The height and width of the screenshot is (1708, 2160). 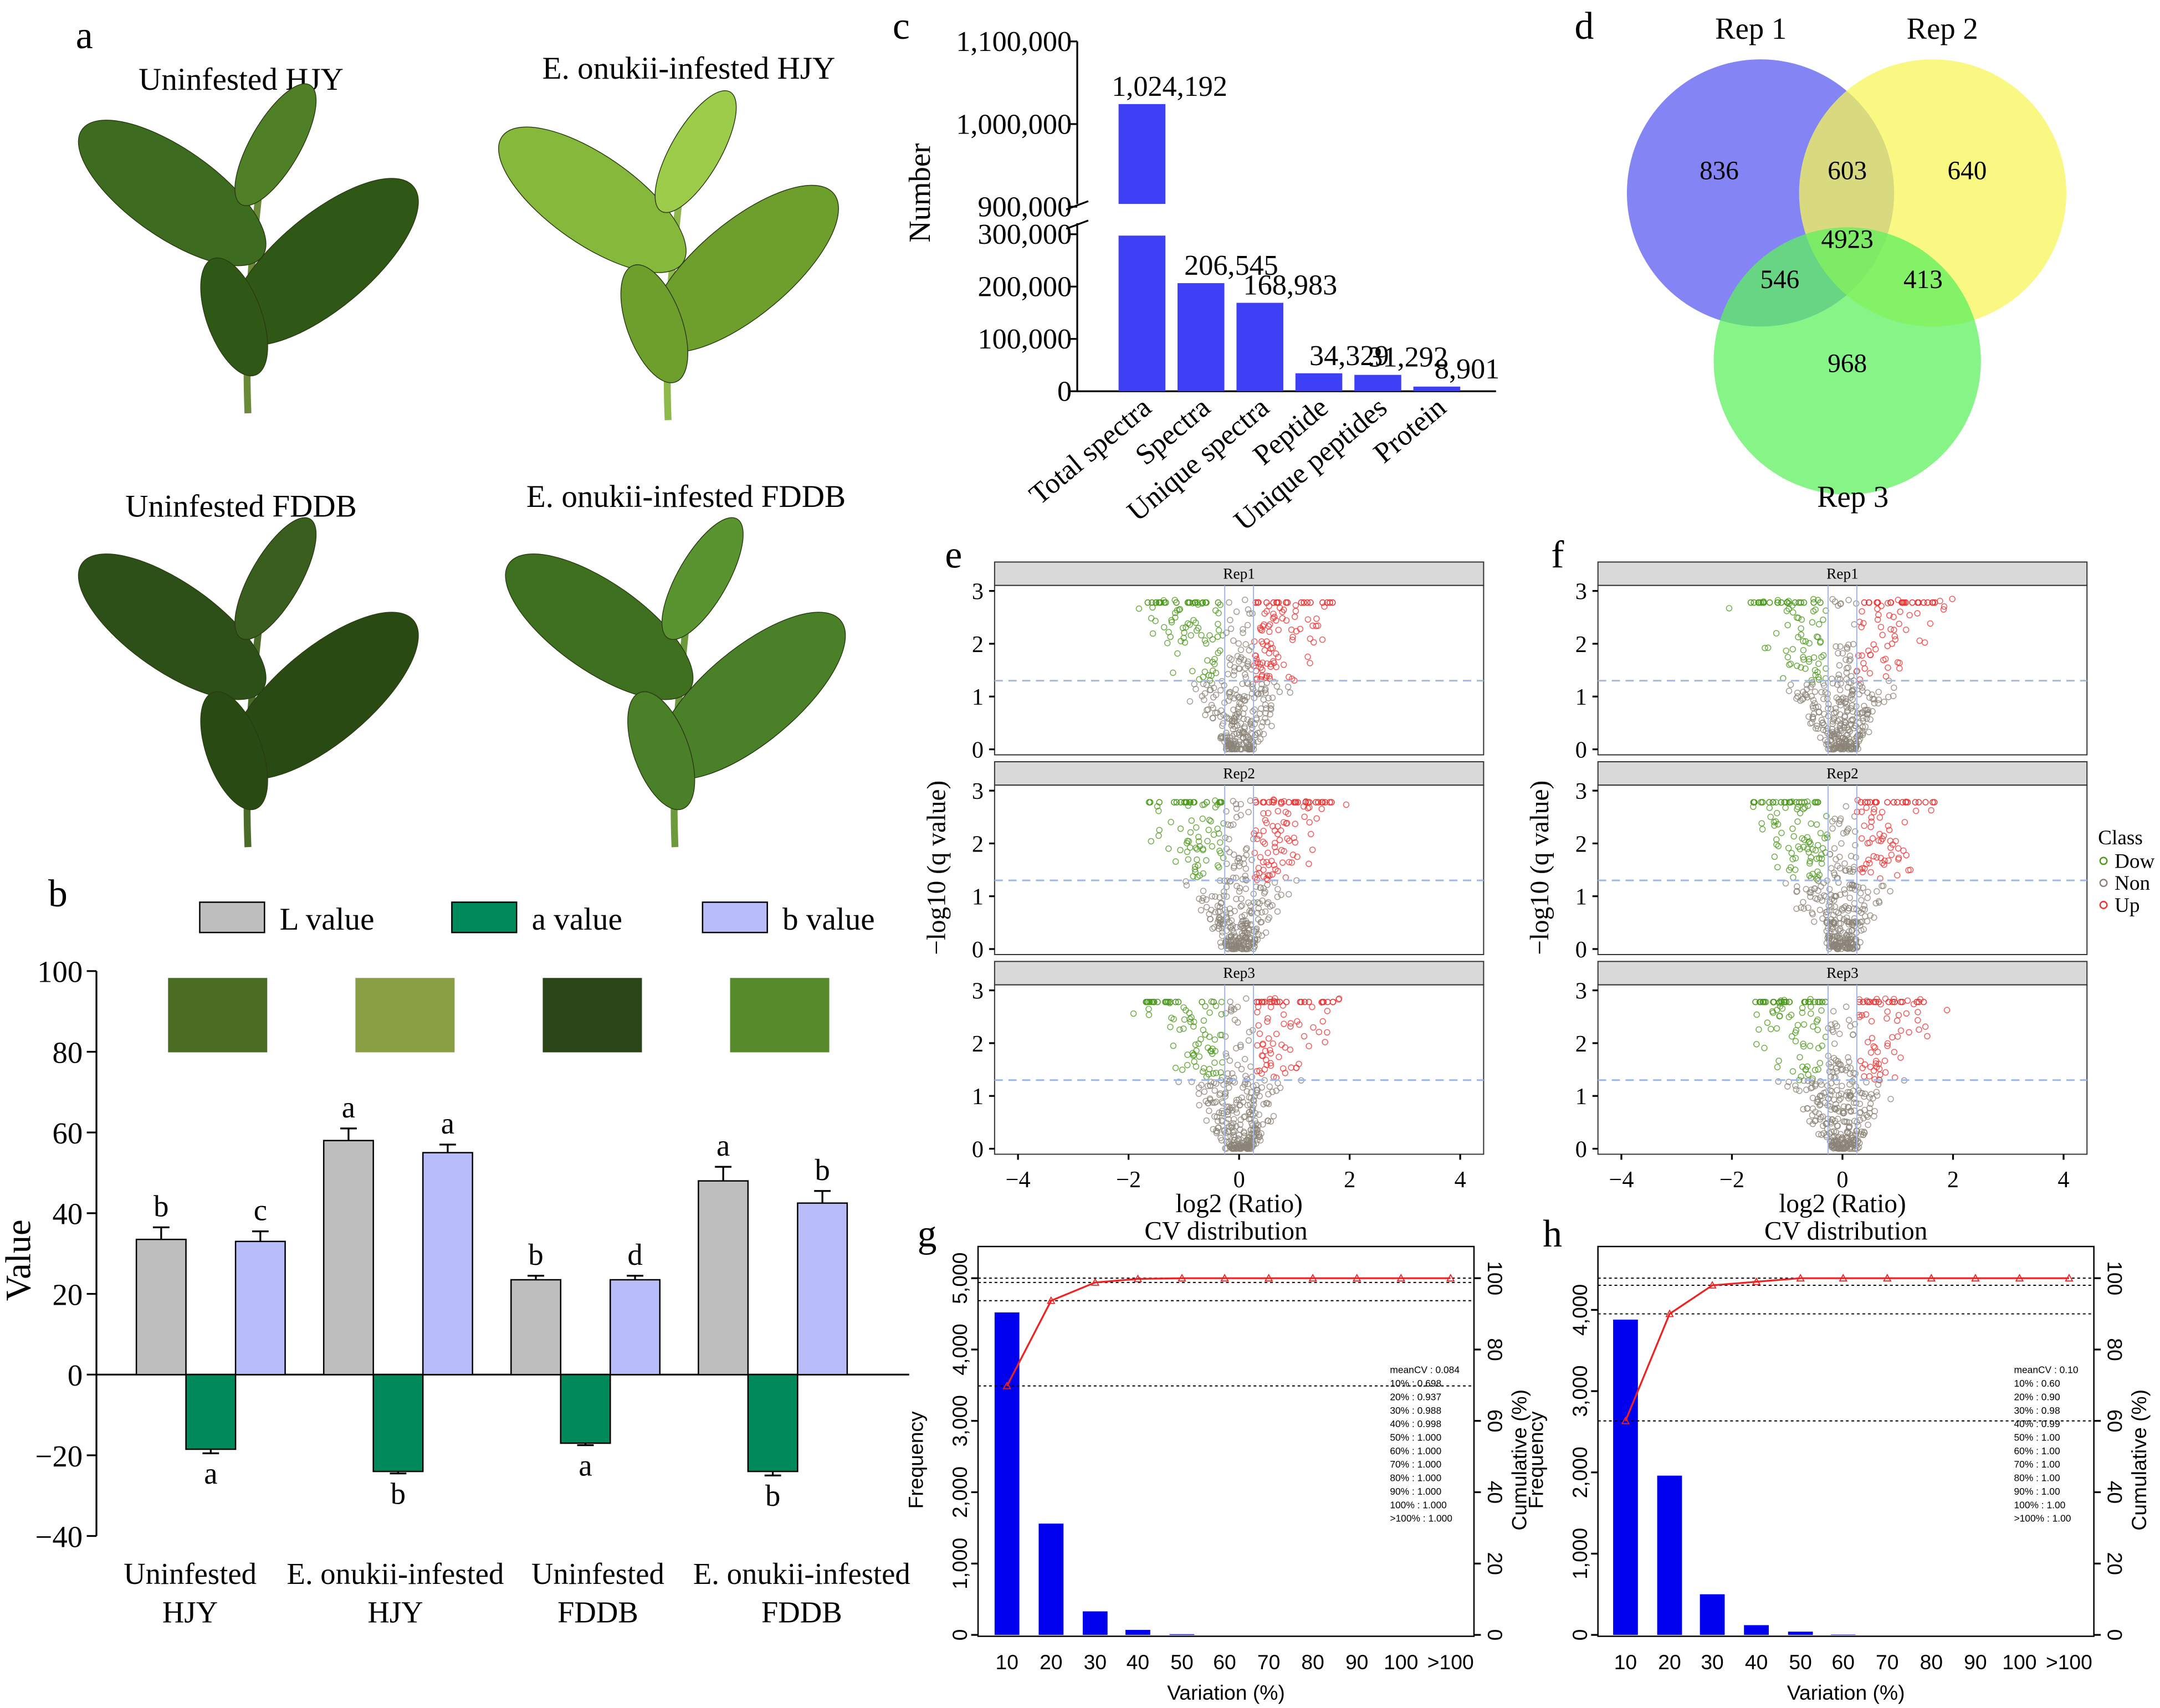 I want to click on y-tick-label: −20, so click(x=59, y=1456).